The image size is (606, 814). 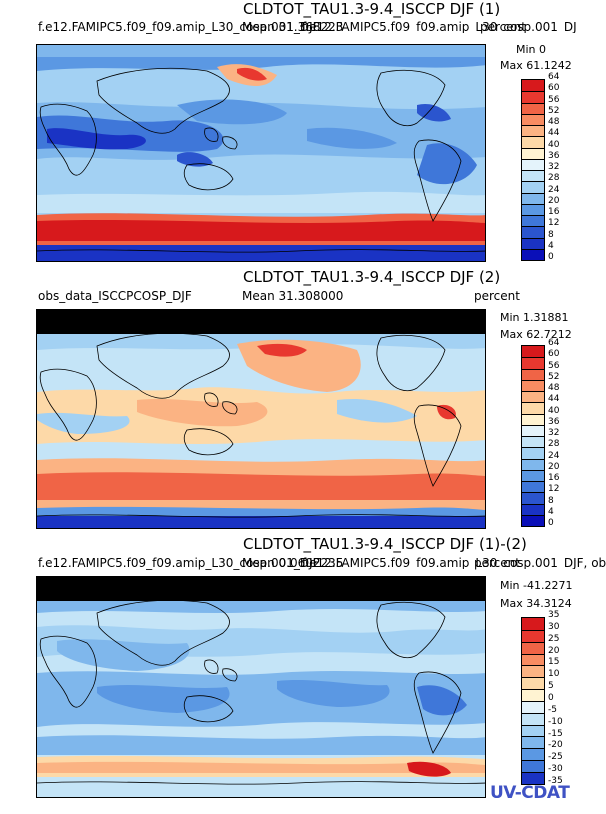 What do you see at coordinates (497, 296) in the screenshot?
I see `panel-2-units: percent` at bounding box center [497, 296].